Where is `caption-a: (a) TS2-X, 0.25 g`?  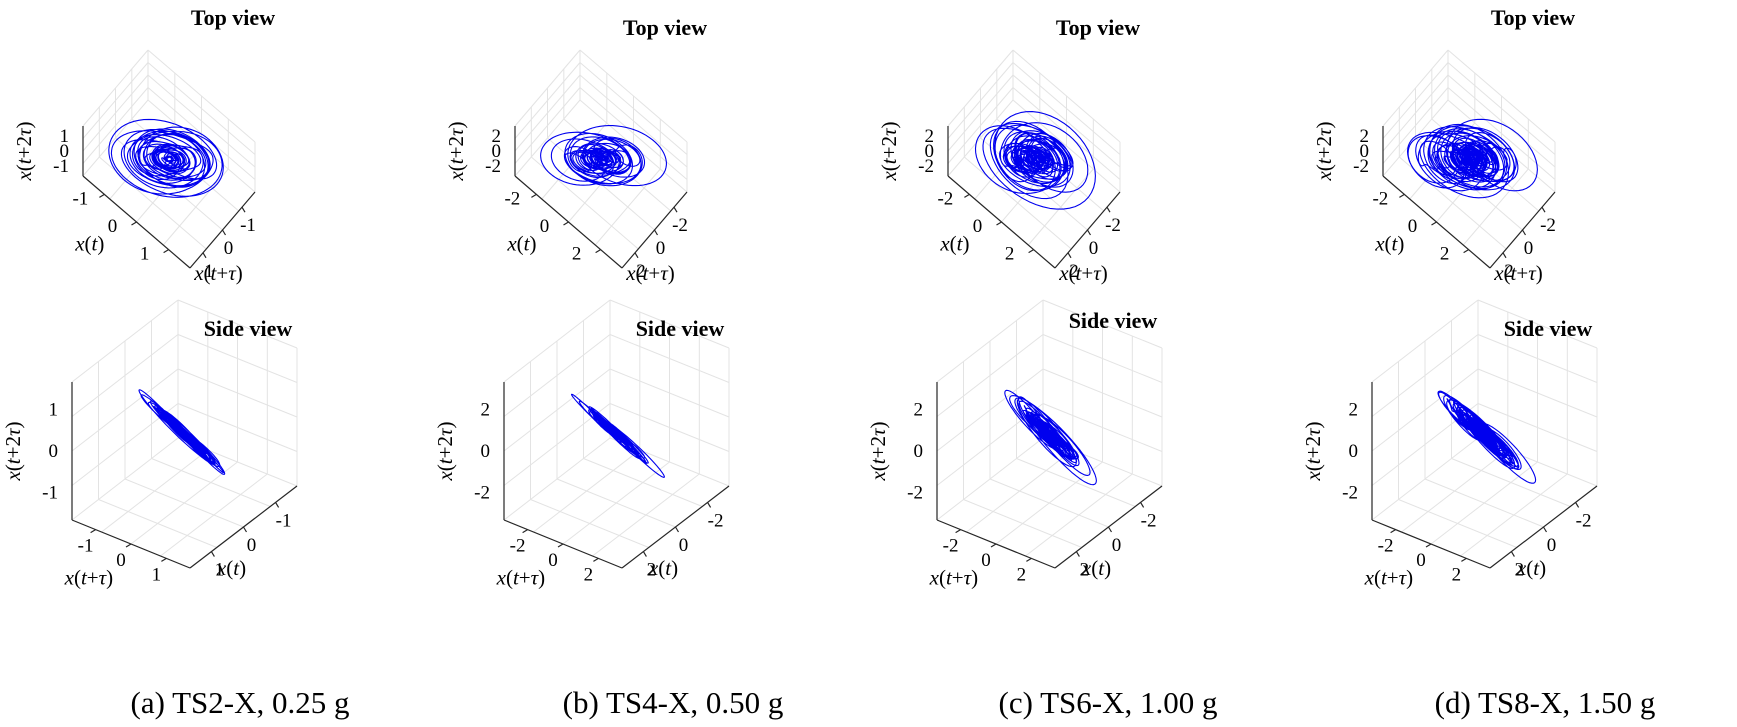
caption-a: (a) TS2-X, 0.25 g is located at coordinates (240, 702).